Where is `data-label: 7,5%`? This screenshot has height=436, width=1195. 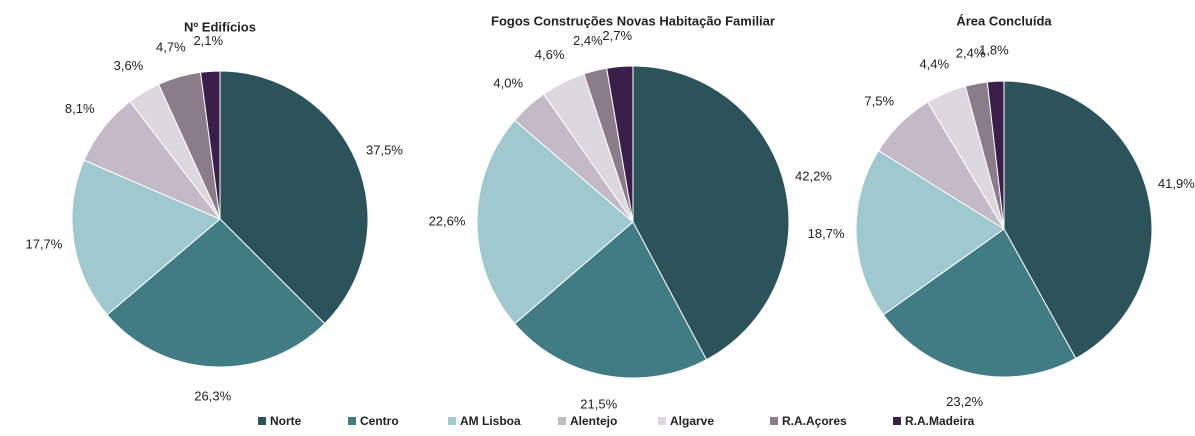 data-label: 7,5% is located at coordinates (879, 100).